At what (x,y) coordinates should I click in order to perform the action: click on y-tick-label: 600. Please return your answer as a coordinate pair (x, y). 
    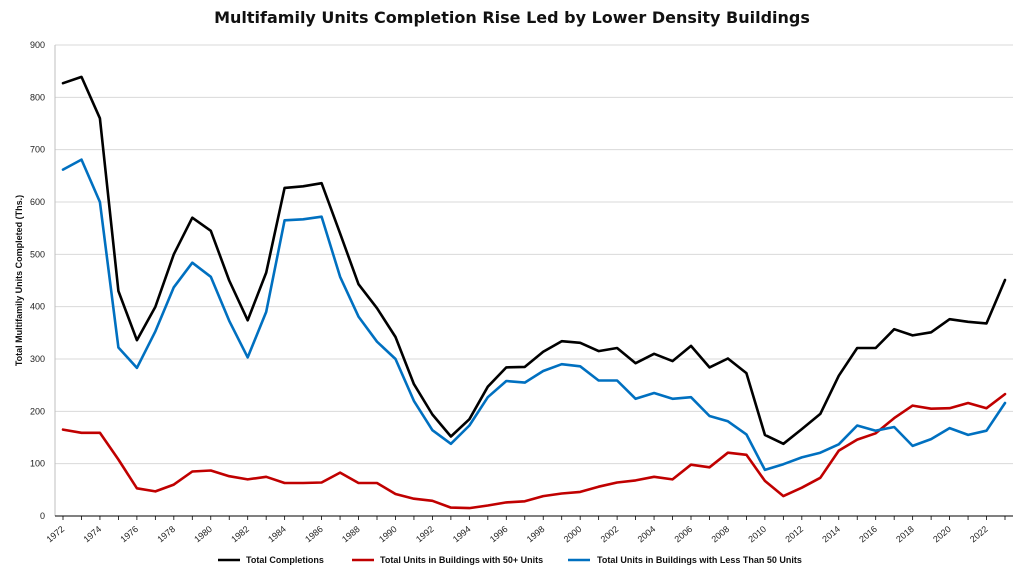
    Looking at the image, I should click on (37, 202).